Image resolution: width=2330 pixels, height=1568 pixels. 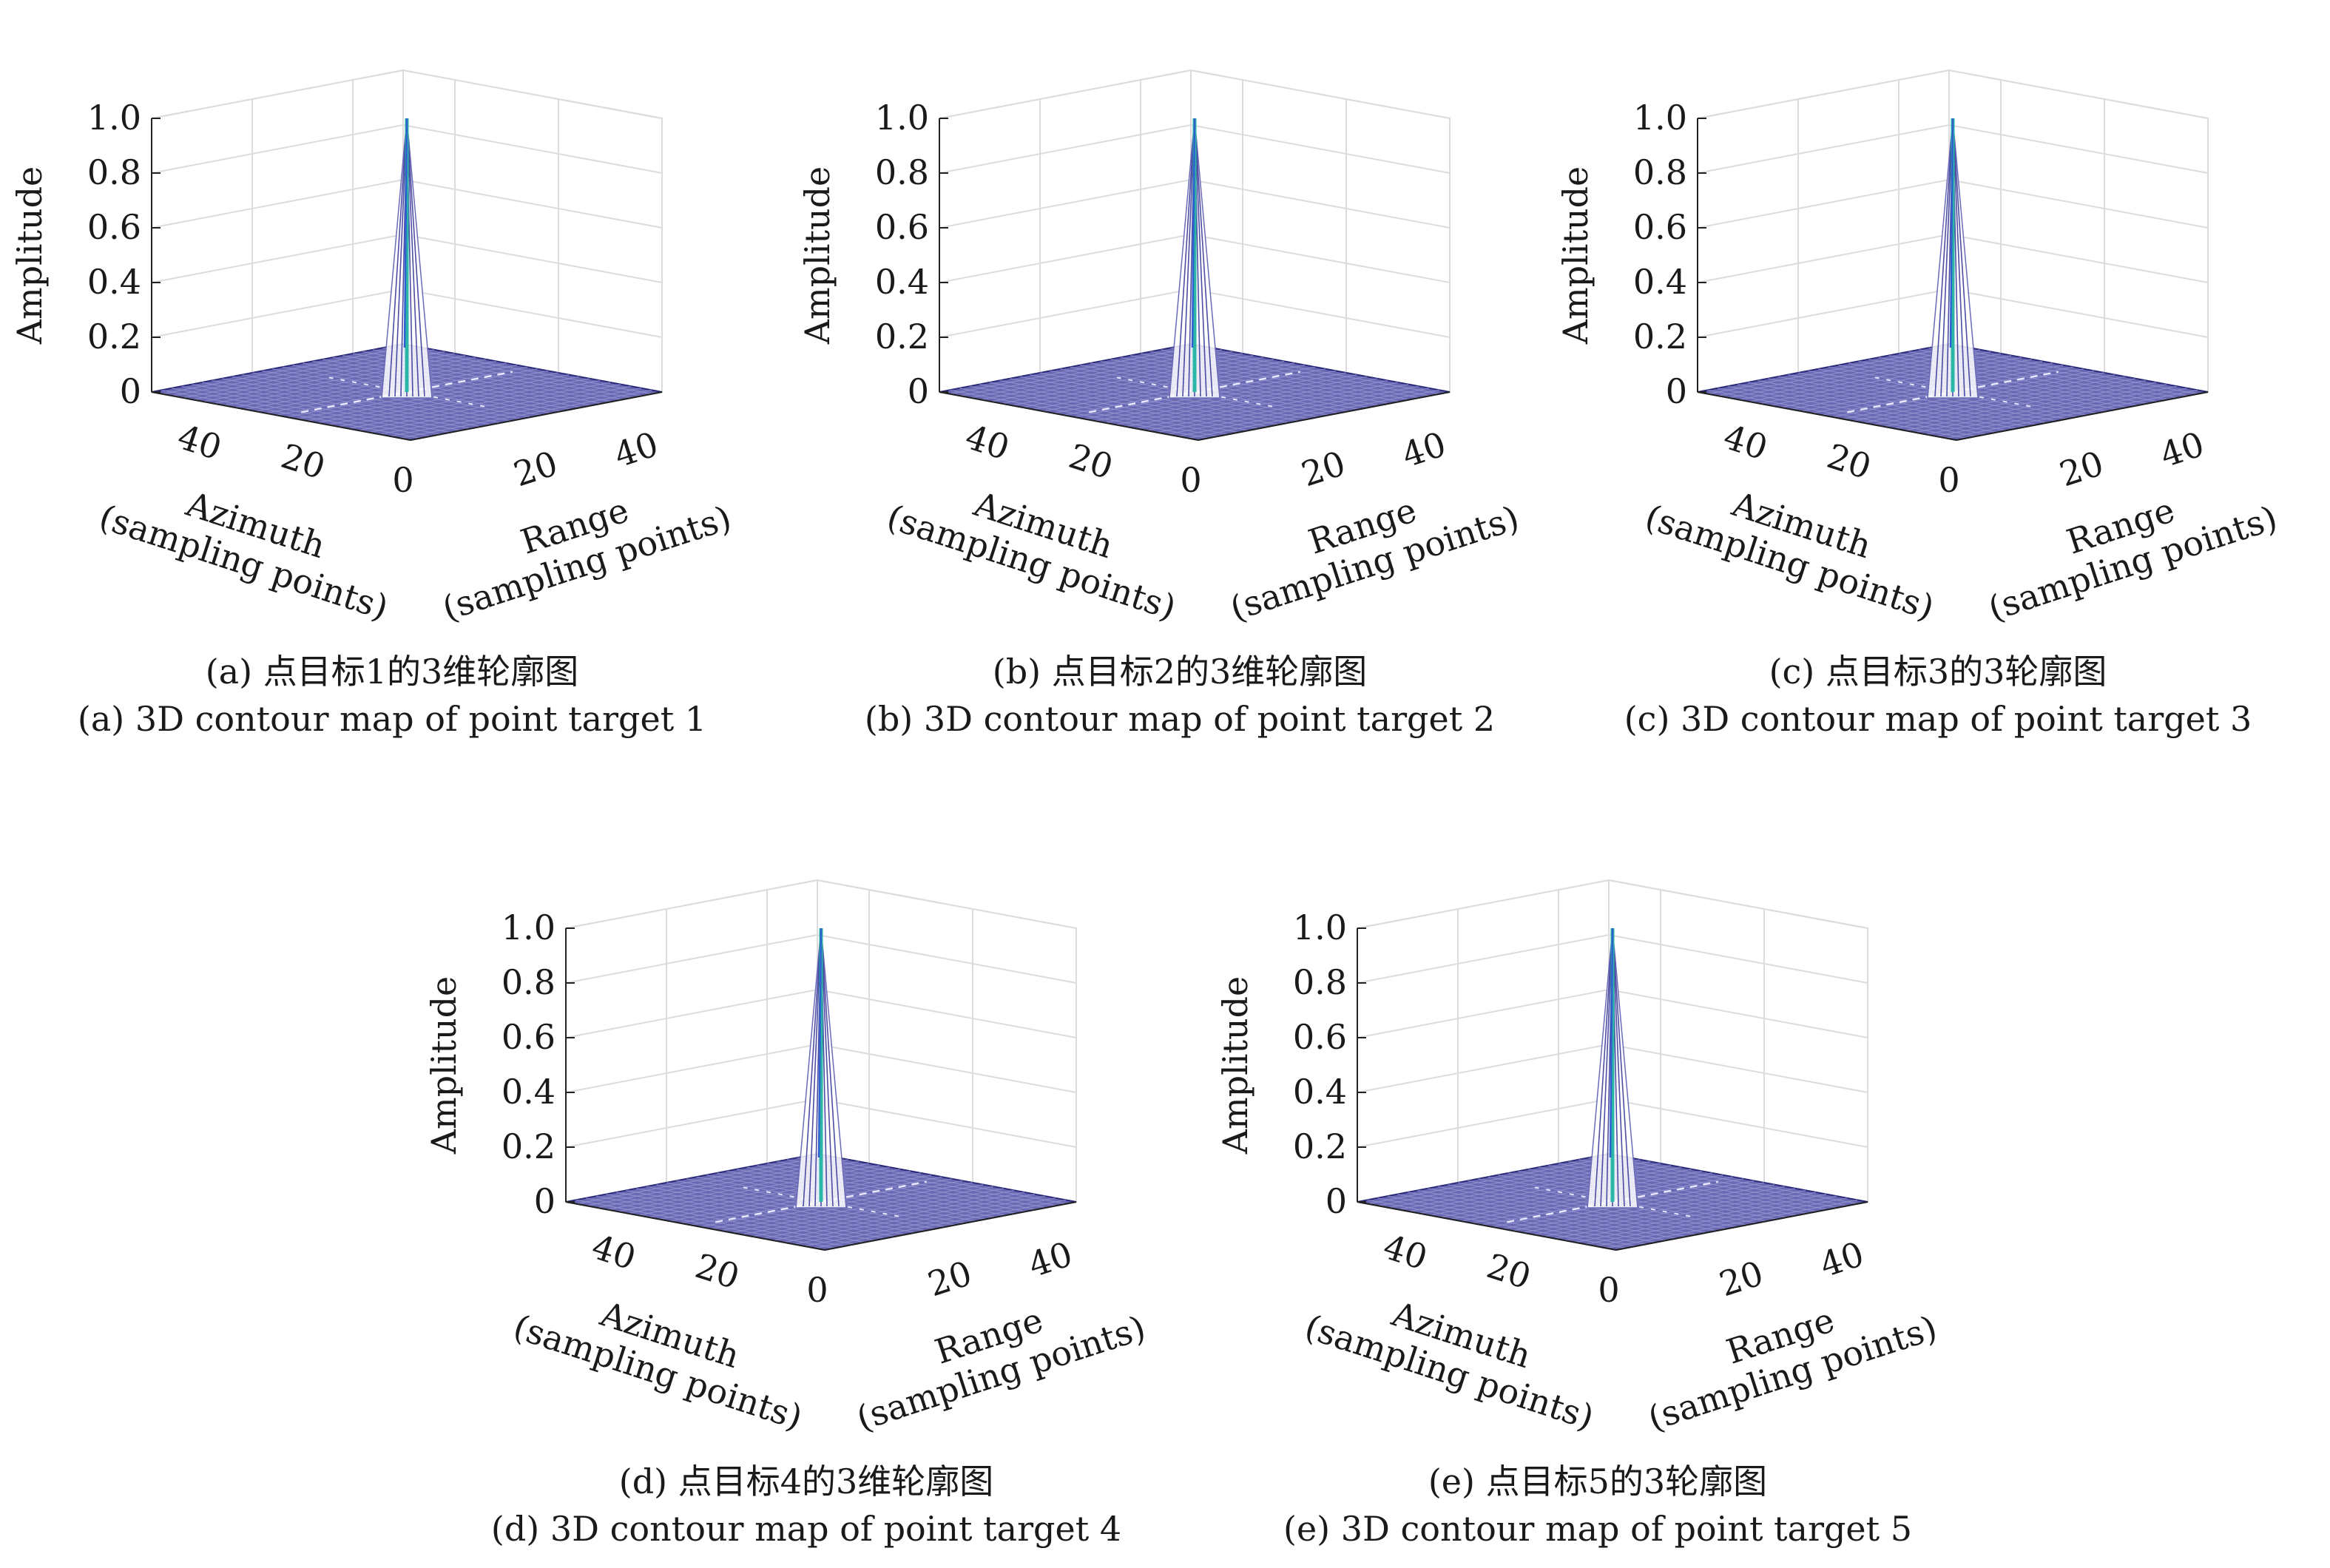 I want to click on caption-zh-c: (c) 点目标3的3轮廓图, so click(x=1938, y=672).